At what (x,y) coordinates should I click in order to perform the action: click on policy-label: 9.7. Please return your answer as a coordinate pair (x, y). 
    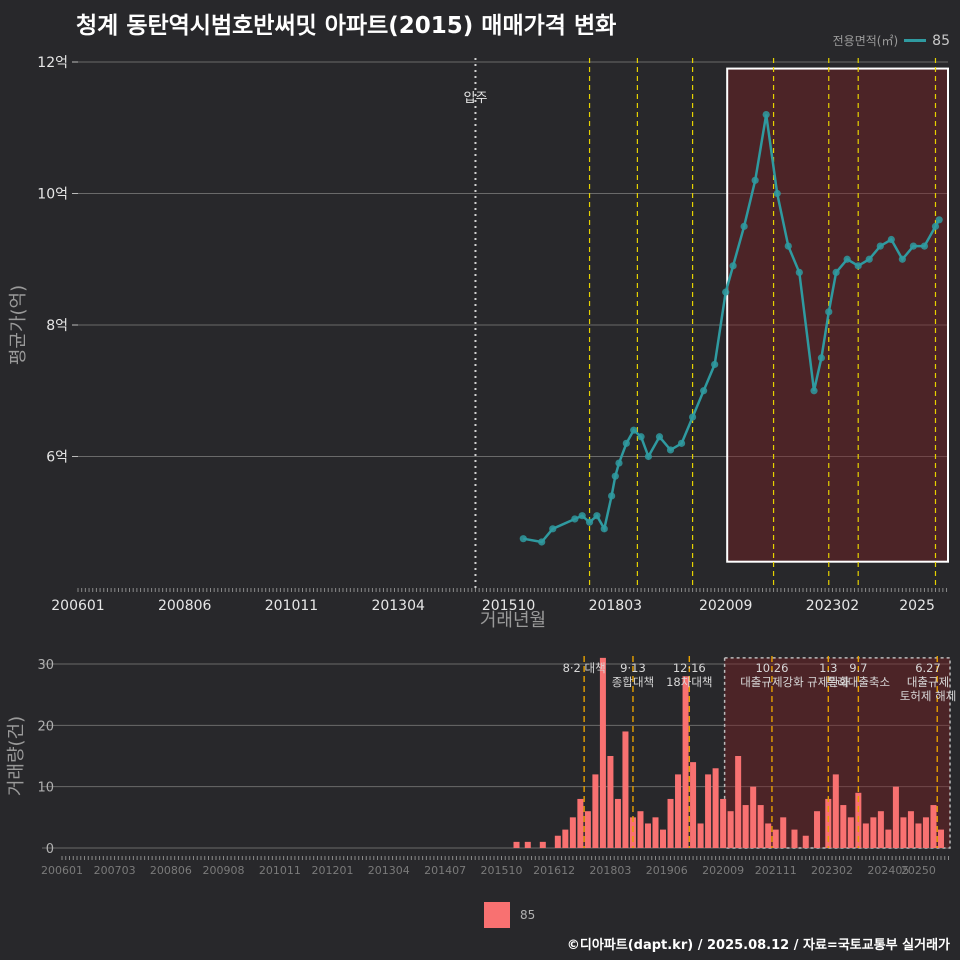
    Looking at the image, I should click on (858, 668).